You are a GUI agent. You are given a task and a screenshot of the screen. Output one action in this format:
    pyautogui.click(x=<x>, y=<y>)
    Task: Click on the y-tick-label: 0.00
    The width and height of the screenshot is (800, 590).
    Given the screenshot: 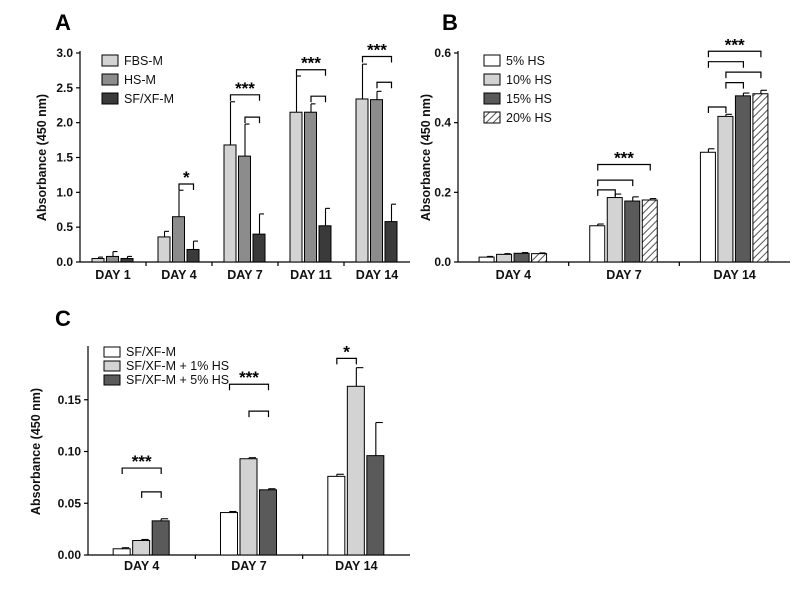 What is the action you would take?
    pyautogui.click(x=70, y=555)
    